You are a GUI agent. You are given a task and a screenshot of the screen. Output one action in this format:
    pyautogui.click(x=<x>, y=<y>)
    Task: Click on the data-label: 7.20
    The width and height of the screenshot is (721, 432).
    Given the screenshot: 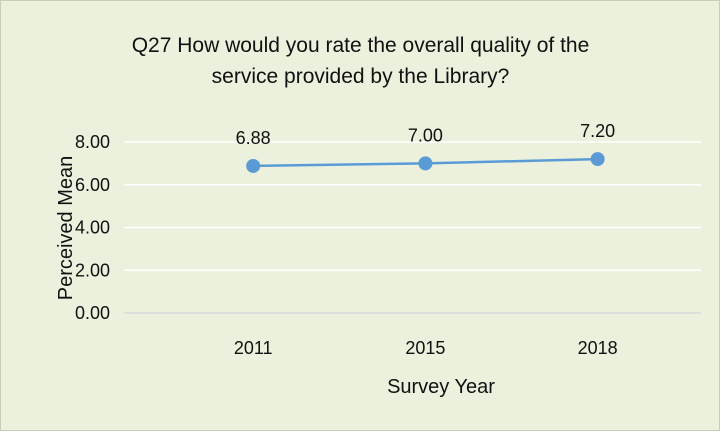 What is the action you would take?
    pyautogui.click(x=597, y=131)
    